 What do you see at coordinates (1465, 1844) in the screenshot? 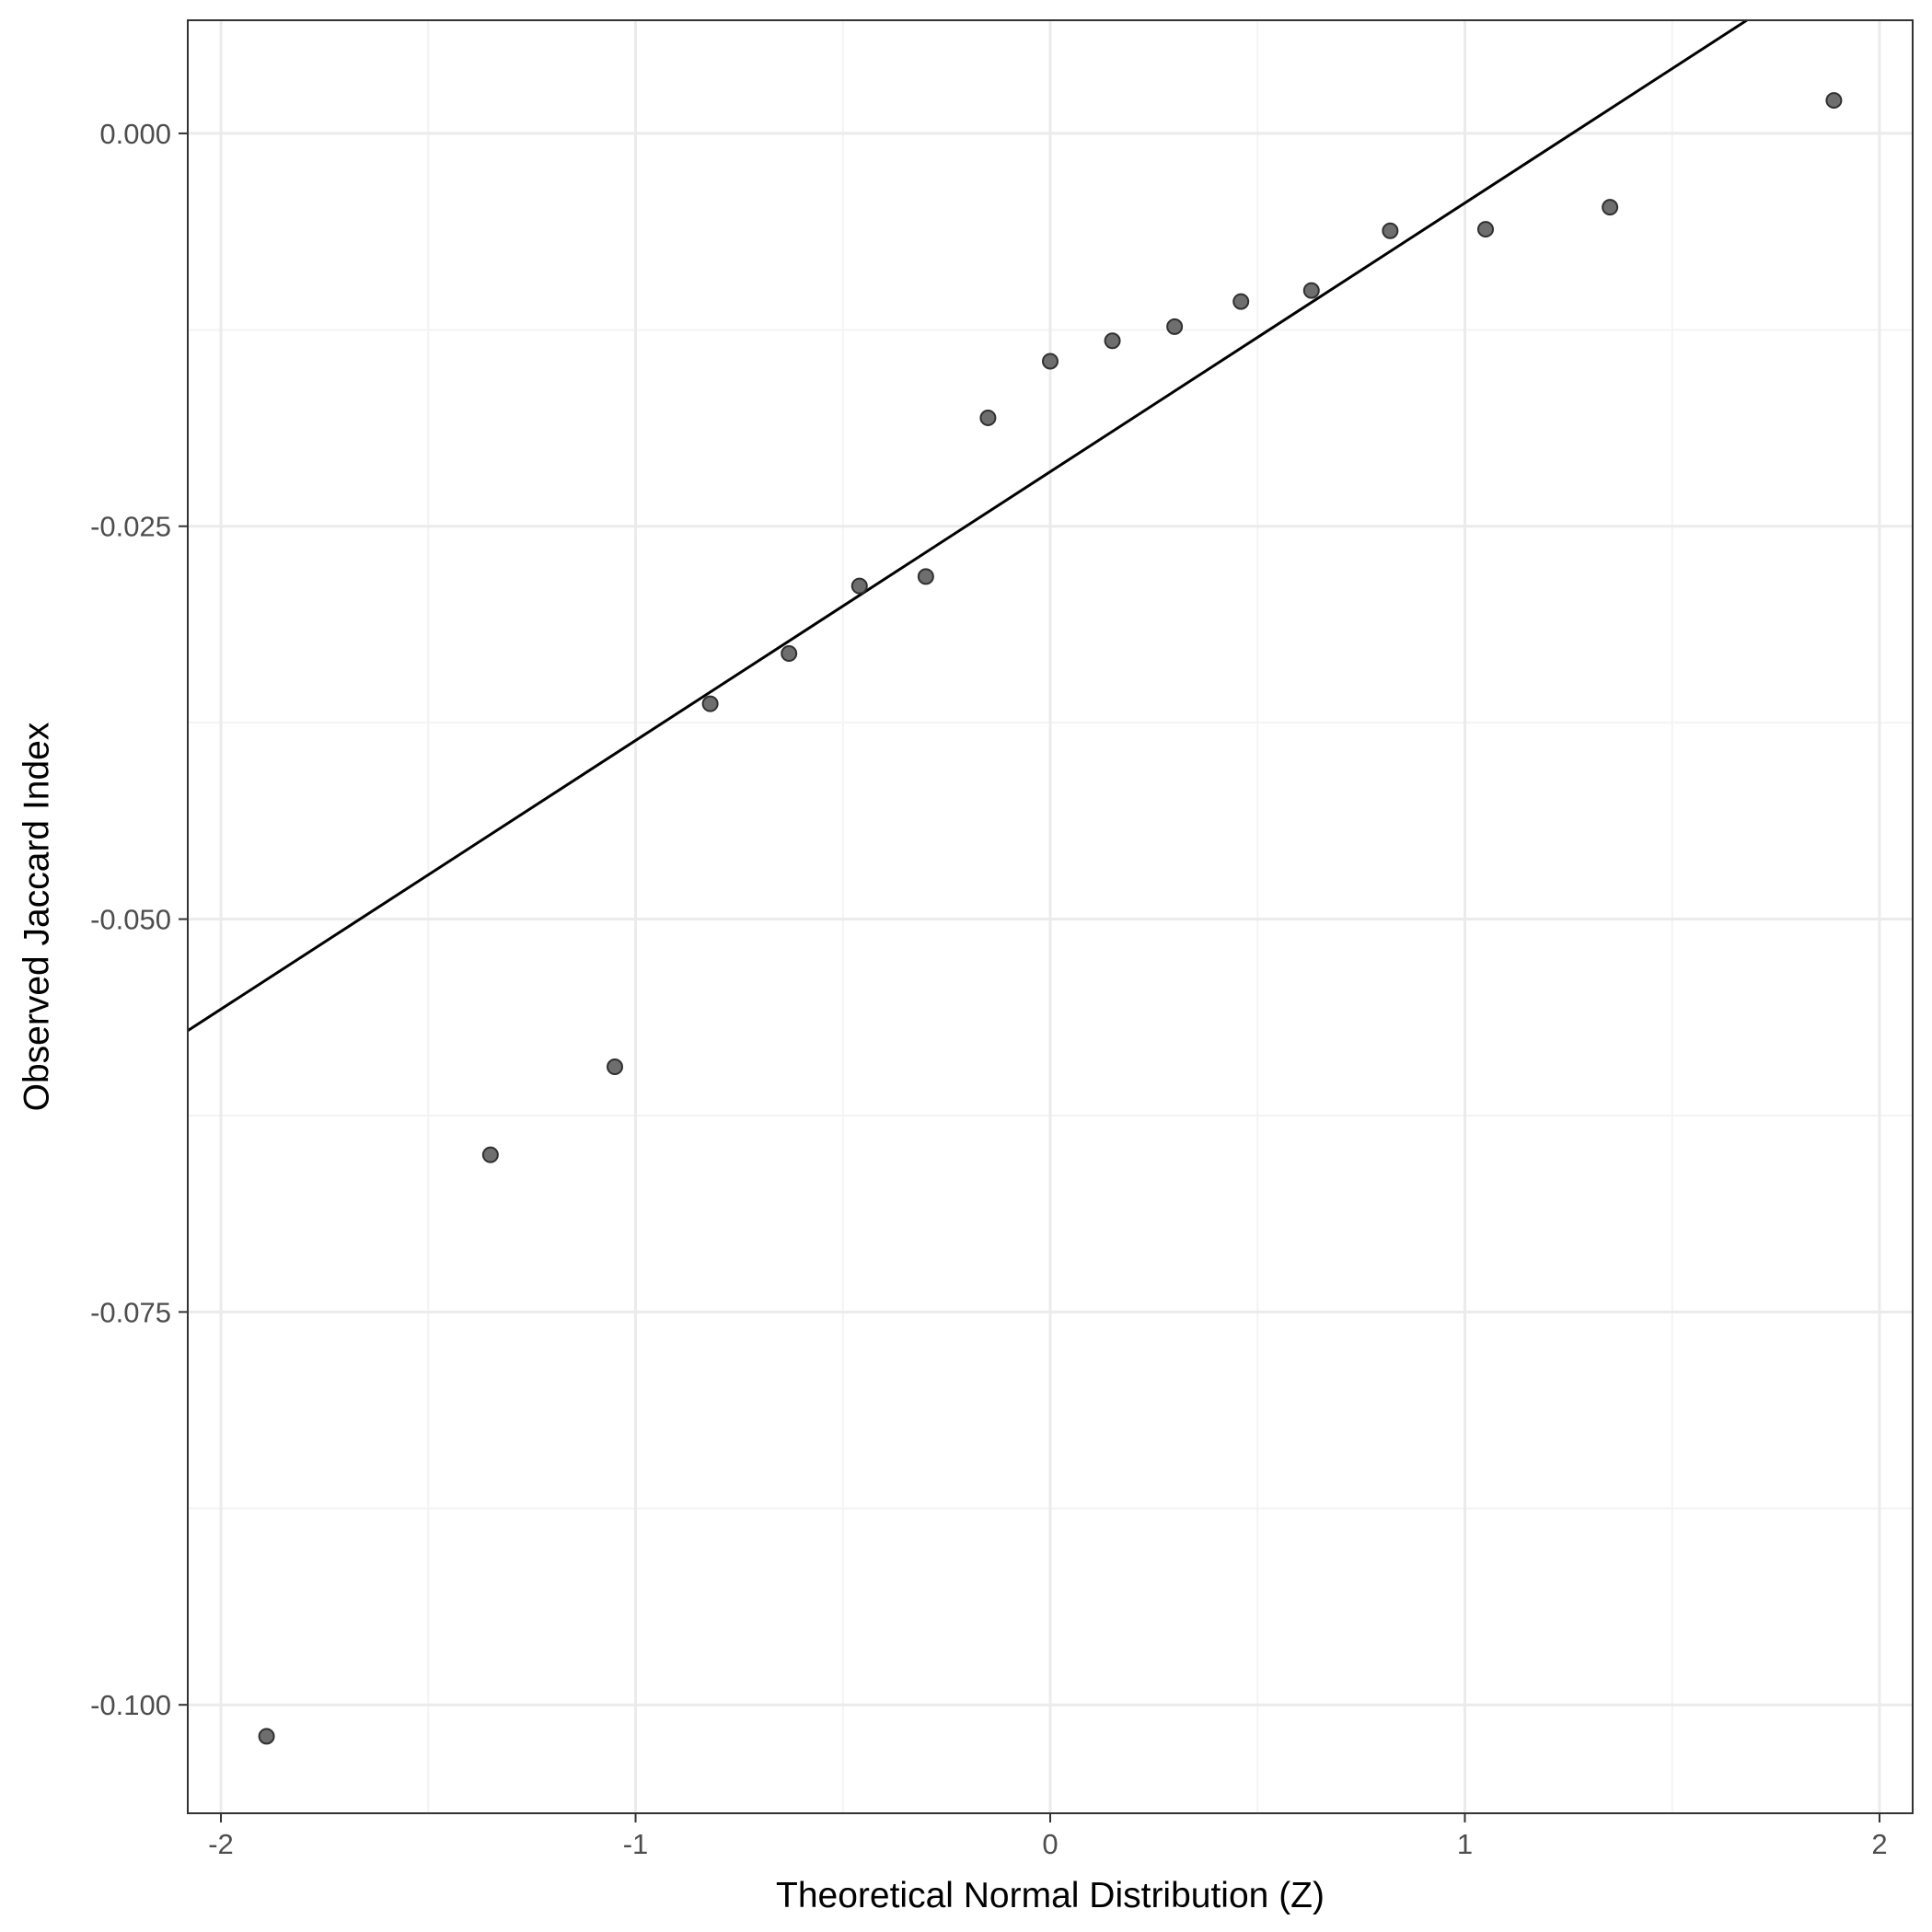
I see `x-tick-label: 1` at bounding box center [1465, 1844].